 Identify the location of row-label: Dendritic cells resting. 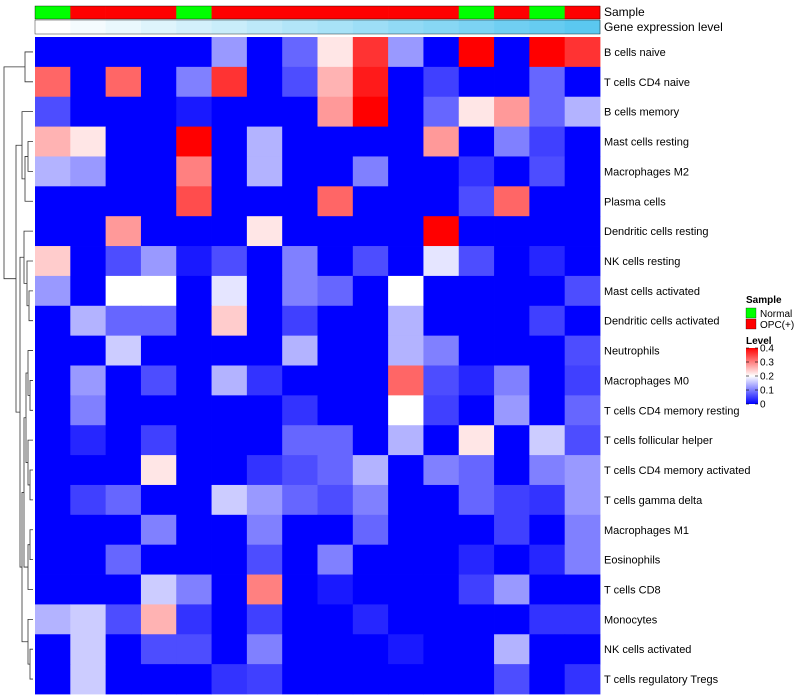
(656, 232).